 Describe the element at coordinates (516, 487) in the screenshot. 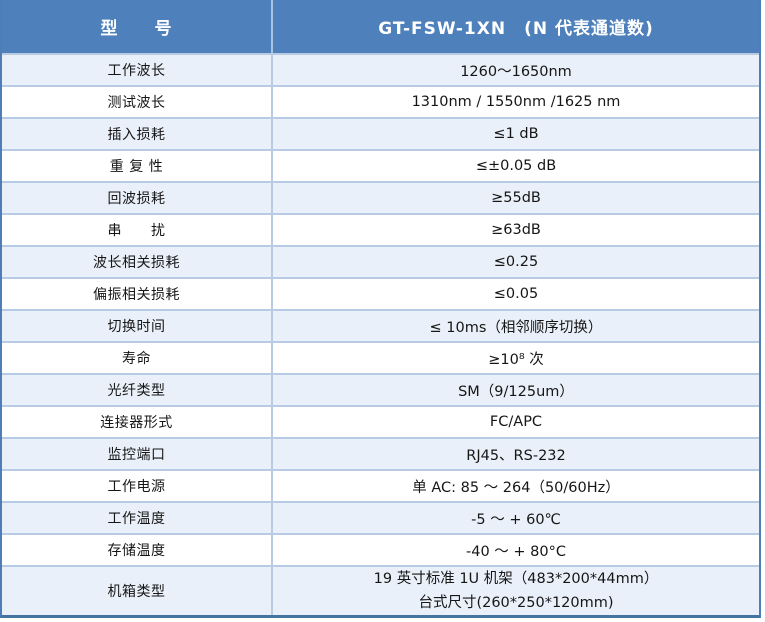

I see `spec-value-cell: 单 AC: 85 ～ 264（50/60Hz）` at that location.